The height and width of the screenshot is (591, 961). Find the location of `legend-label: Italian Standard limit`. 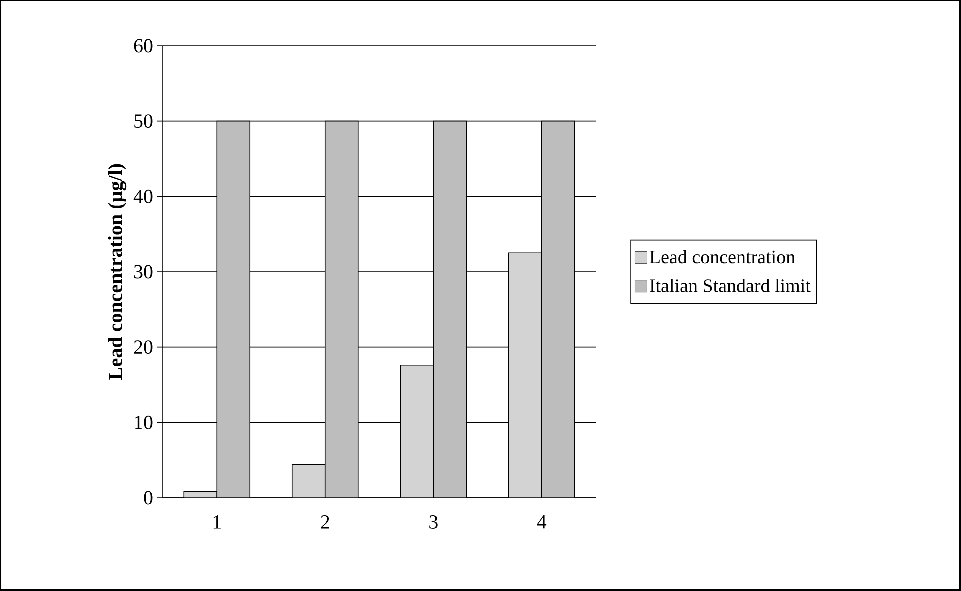

legend-label: Italian Standard limit is located at coordinates (730, 285).